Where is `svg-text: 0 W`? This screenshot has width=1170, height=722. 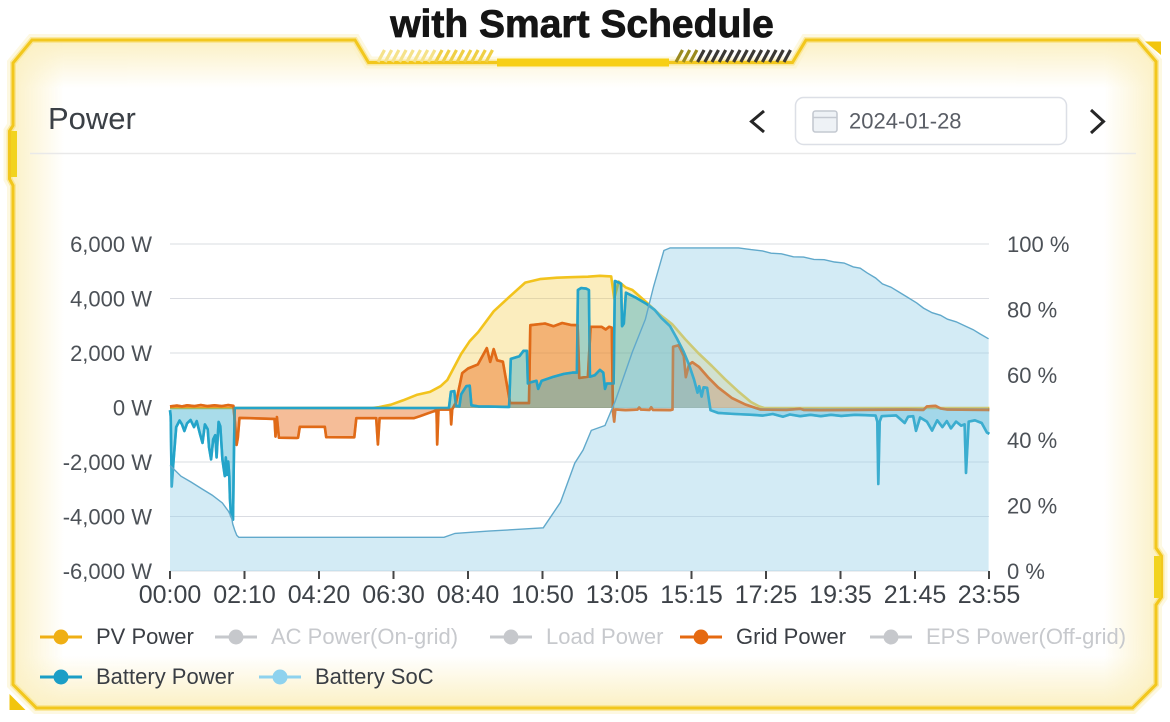
svg-text: 0 W is located at coordinates (132, 408).